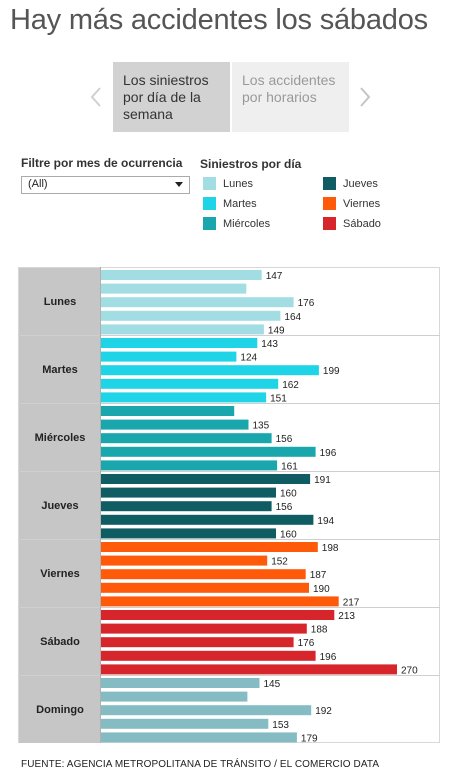 The height and width of the screenshot is (782, 462). What do you see at coordinates (323, 711) in the screenshot?
I see `bar-label-6-2: 192` at bounding box center [323, 711].